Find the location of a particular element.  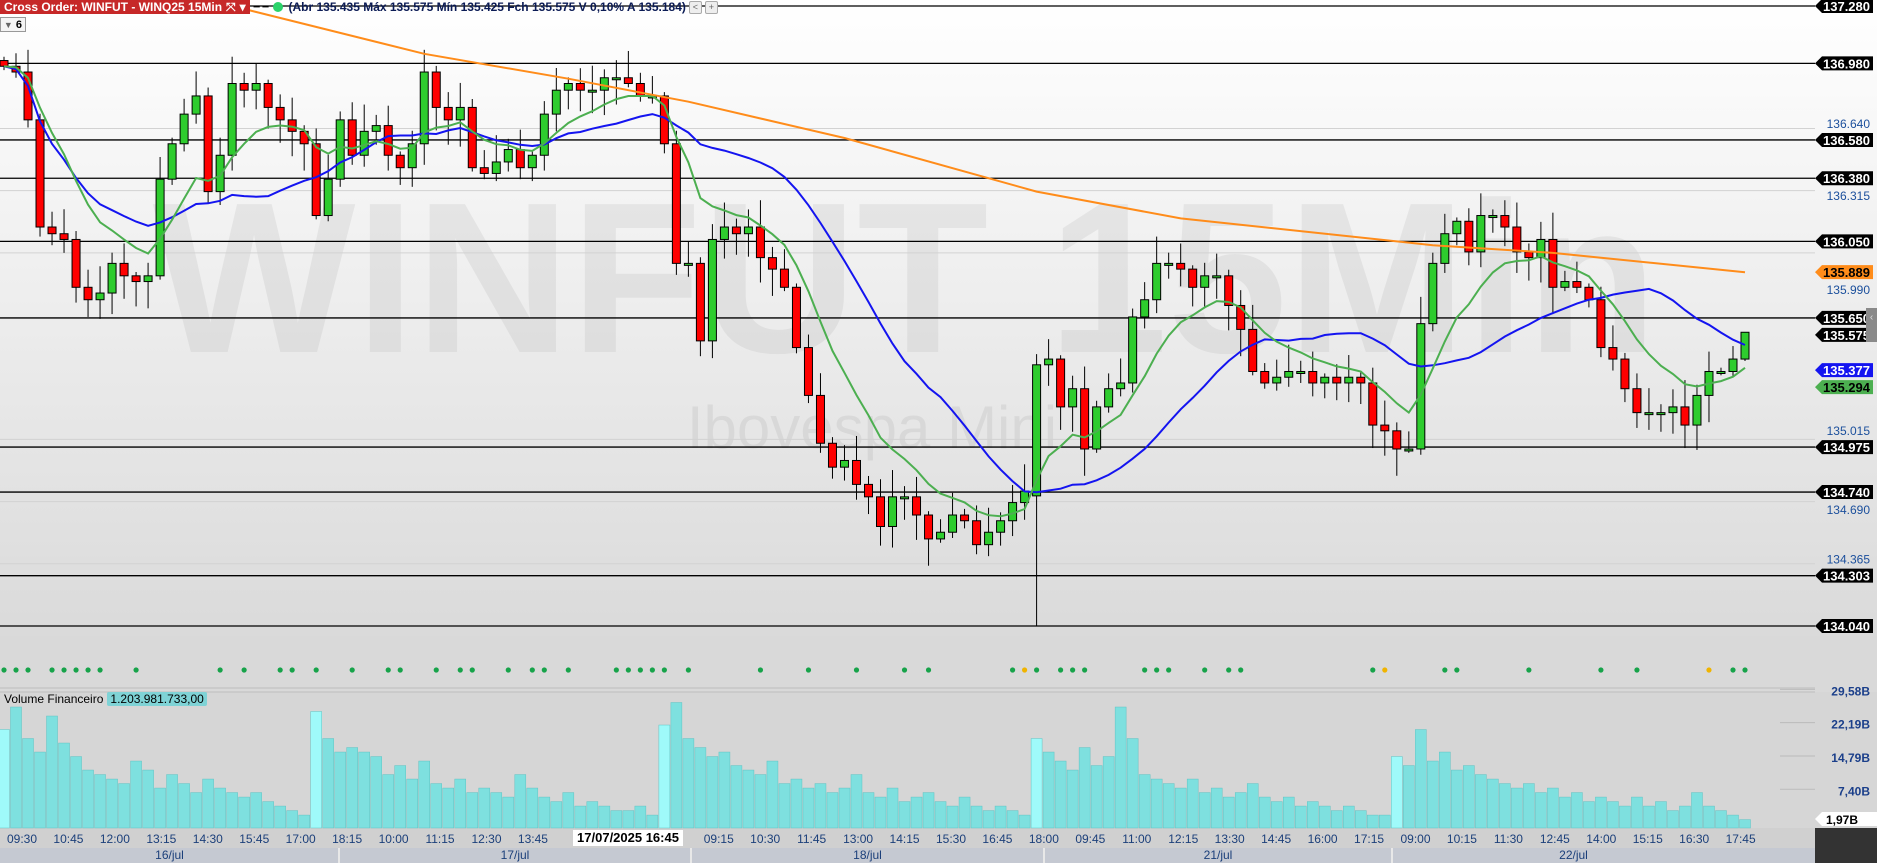

time-axis is located at coordinates (907, 838).